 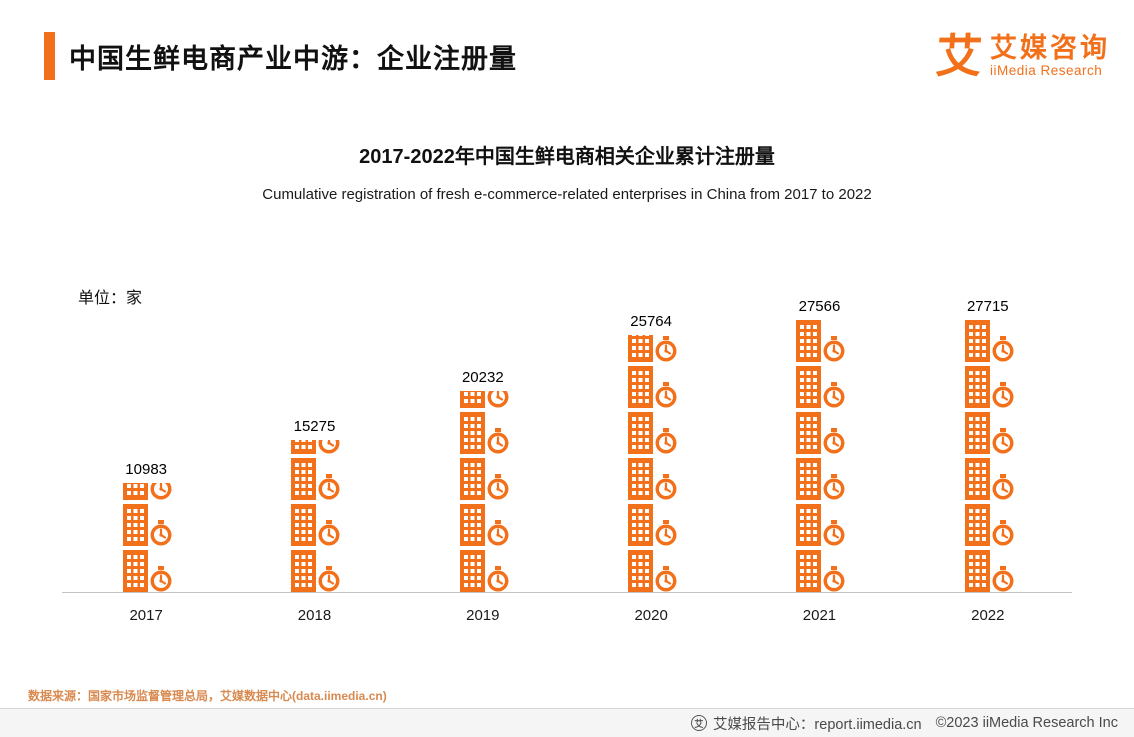 I want to click on chart-column-2021: 27566, so click(x=819, y=442).